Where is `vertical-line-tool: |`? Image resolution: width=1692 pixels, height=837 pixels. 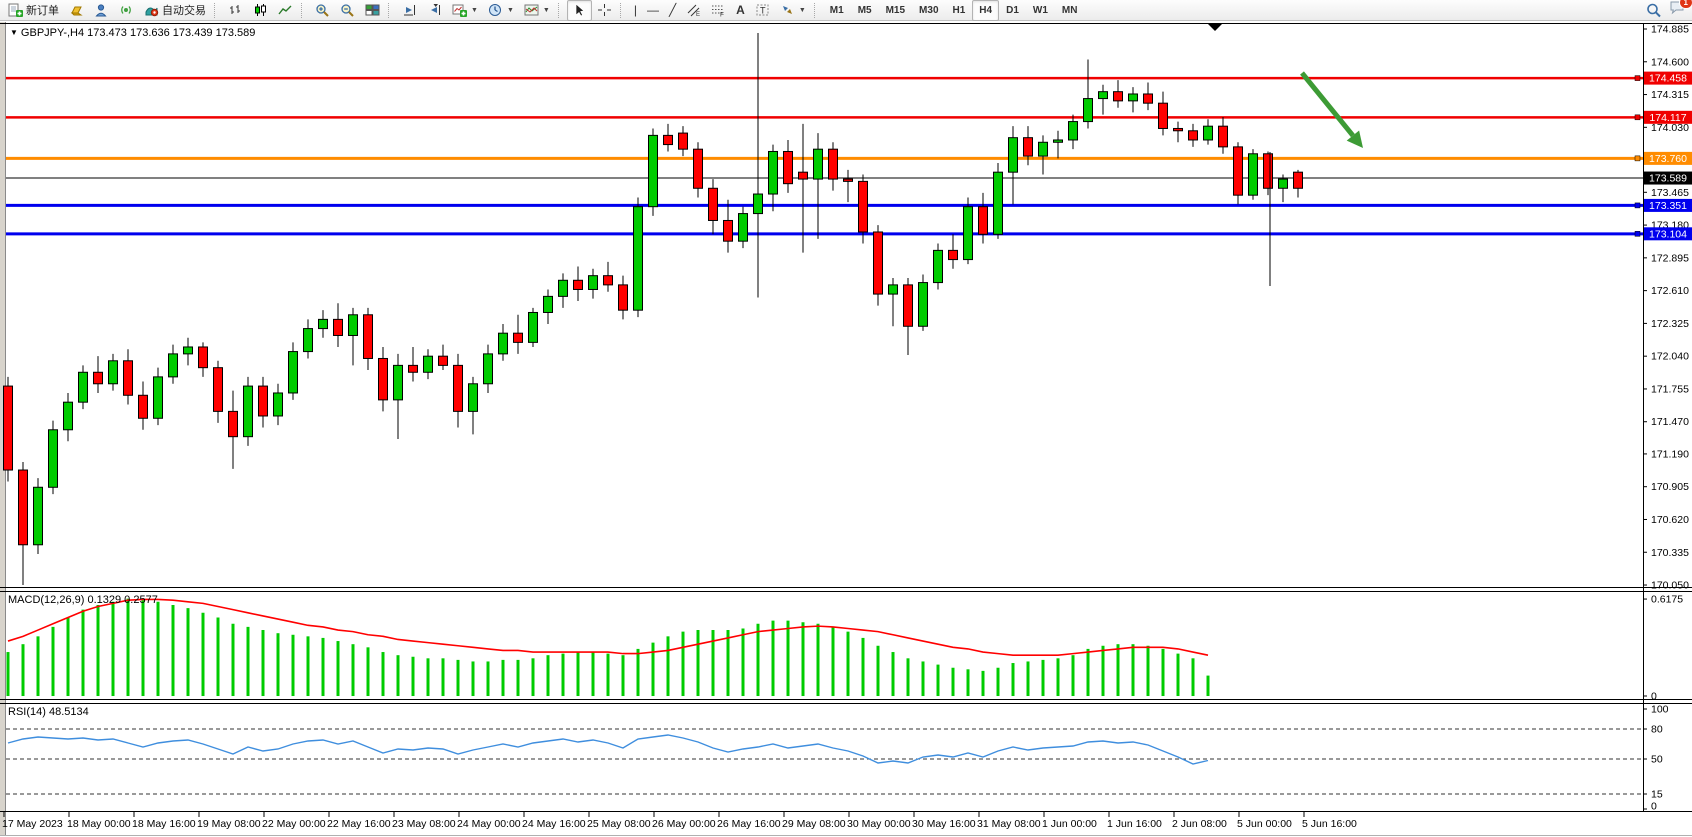
vertical-line-tool: | is located at coordinates (635, 10).